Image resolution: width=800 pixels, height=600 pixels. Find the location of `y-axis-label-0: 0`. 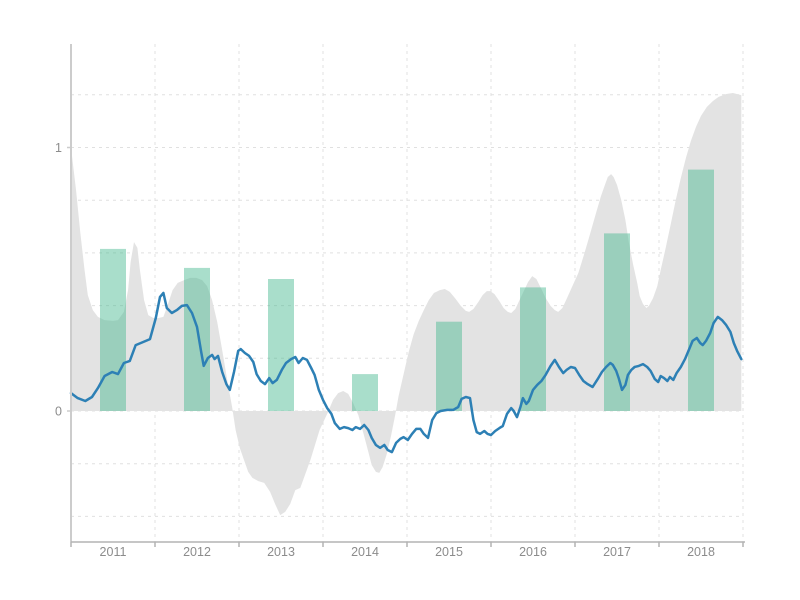

y-axis-label-0: 0 is located at coordinates (58, 412).